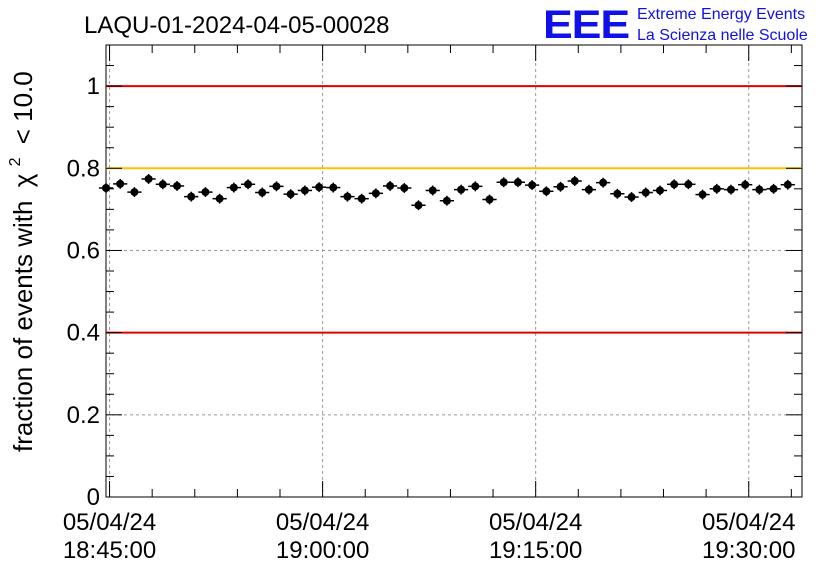  I want to click on logo-line-2: La Scienza nelle Scuole, so click(722, 35).